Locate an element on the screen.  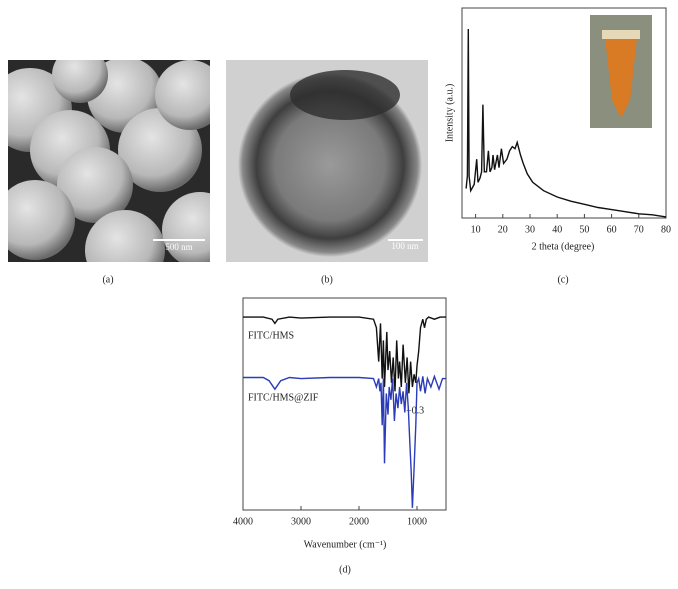
x-axis-label: 2 theta (degree) is located at coordinates (563, 246).